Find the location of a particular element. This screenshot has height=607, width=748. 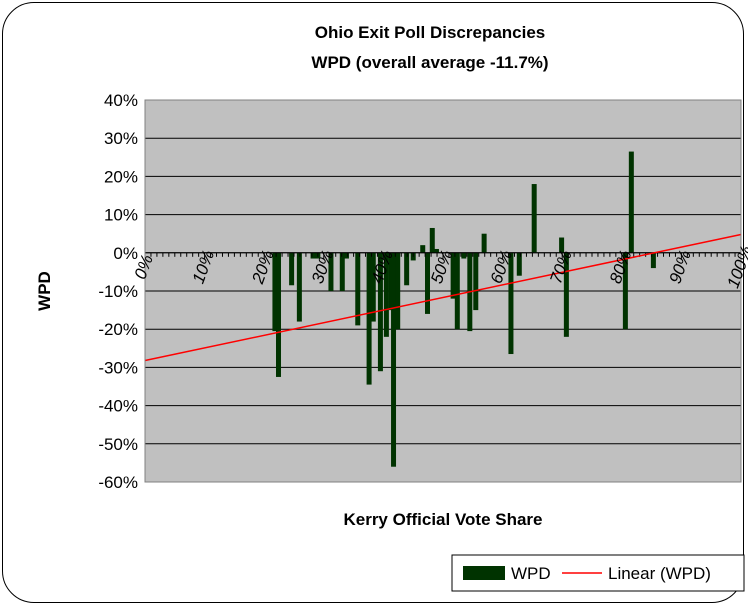

y-tick-label: 30% is located at coordinates (121, 138).